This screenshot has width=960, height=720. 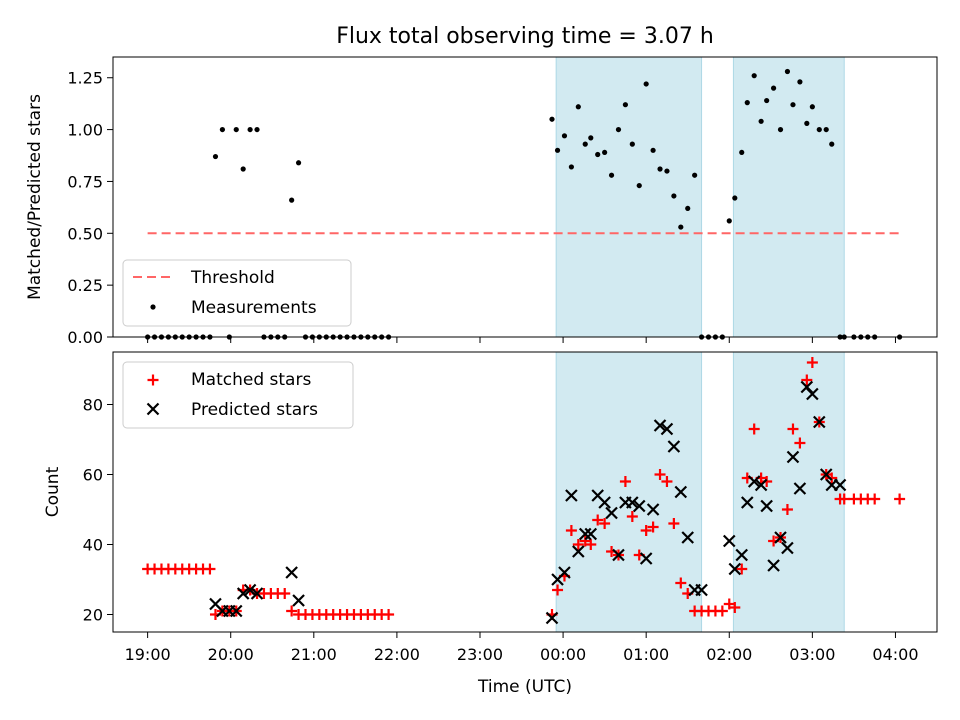 I want to click on top-legend: Threshold Measurements, so click(x=237, y=293).